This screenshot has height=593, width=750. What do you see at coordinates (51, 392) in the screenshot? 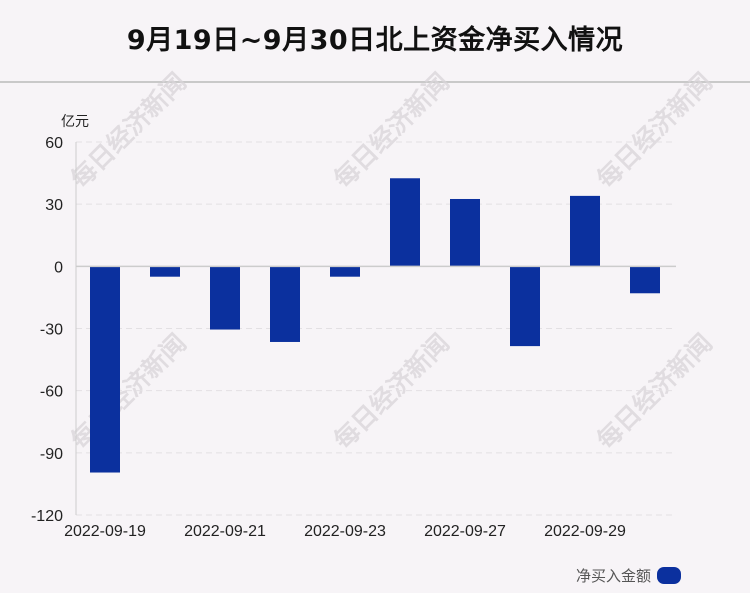
I see `y-tick-label: -60` at bounding box center [51, 392].